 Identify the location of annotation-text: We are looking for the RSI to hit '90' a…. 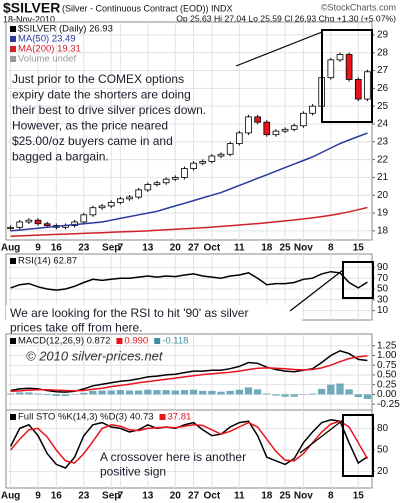
(129, 313).